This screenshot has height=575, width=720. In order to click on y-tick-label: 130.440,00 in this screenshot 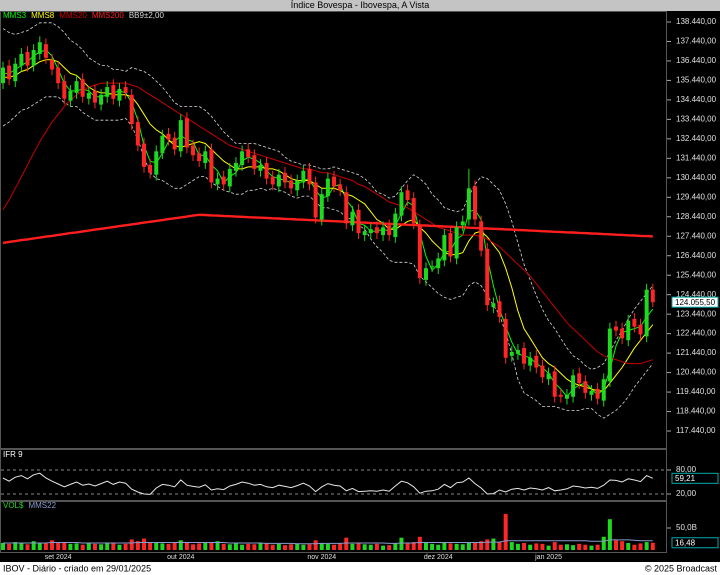, I will do `click(696, 177)`.